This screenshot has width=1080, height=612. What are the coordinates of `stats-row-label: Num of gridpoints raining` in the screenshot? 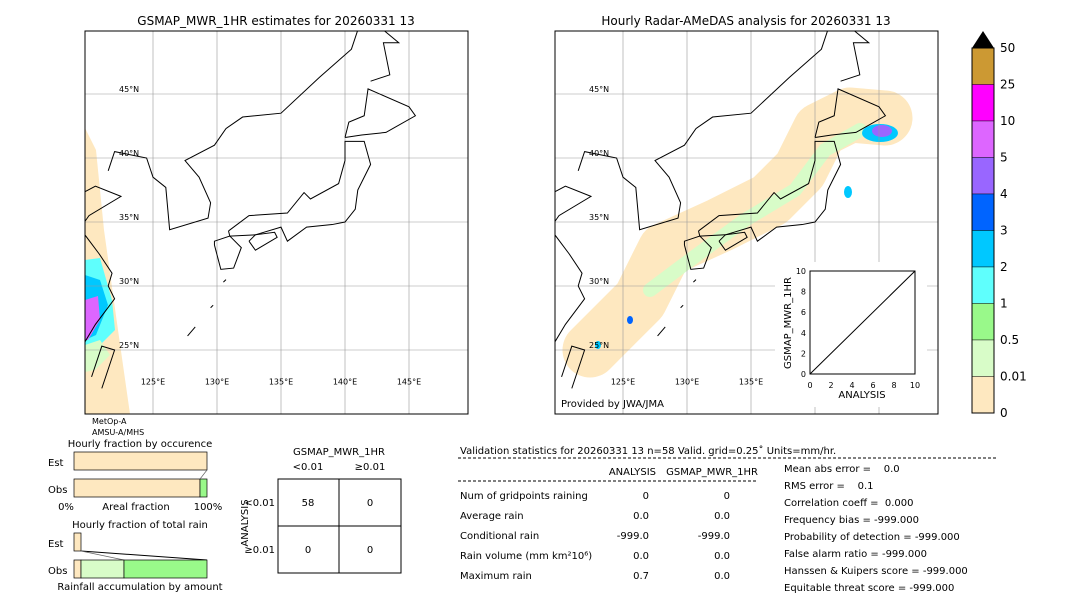 It's located at (524, 496).